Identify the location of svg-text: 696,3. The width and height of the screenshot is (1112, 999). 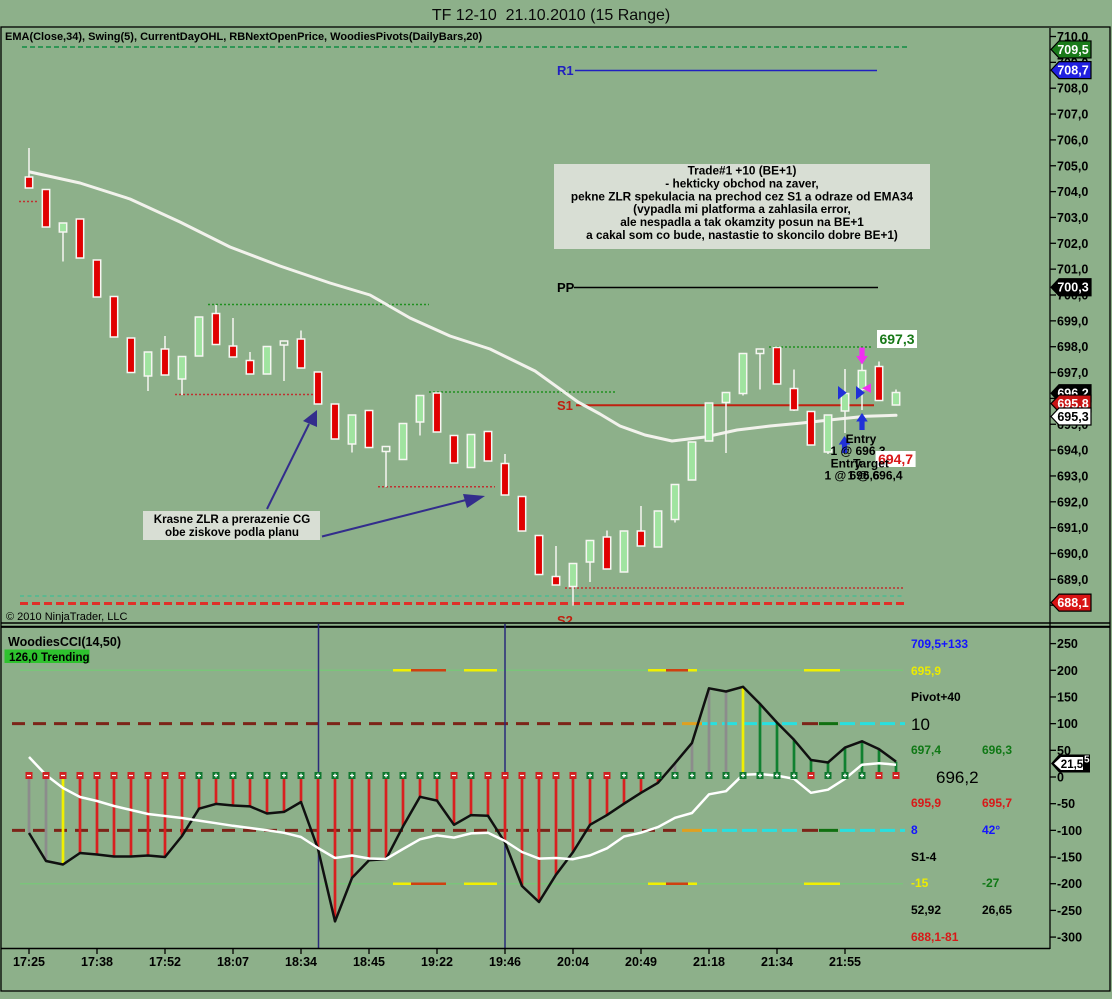
(997, 750).